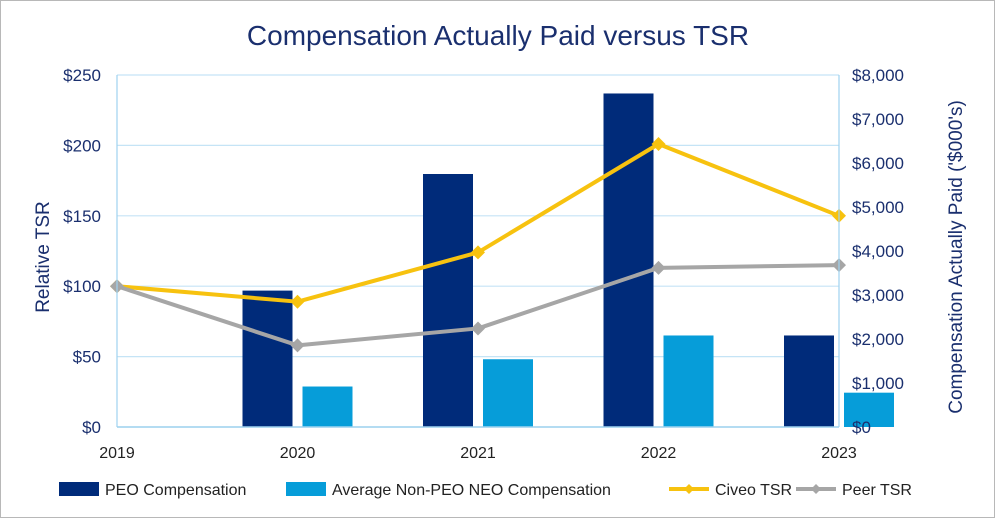  What do you see at coordinates (878, 163) in the screenshot?
I see `right-tick-label: $6,000` at bounding box center [878, 163].